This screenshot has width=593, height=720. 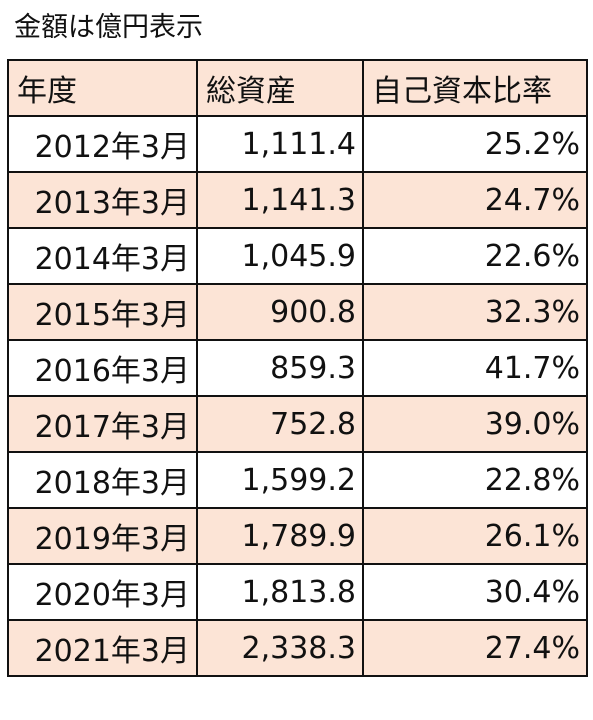 I want to click on fiscal-year-cell: 2016年3月, so click(x=102, y=368).